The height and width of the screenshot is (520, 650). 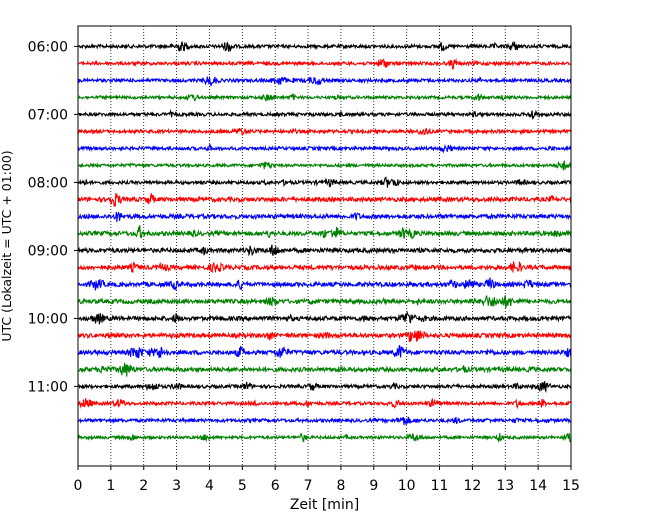 I want to click on x-tick-label: 1, so click(x=110, y=486).